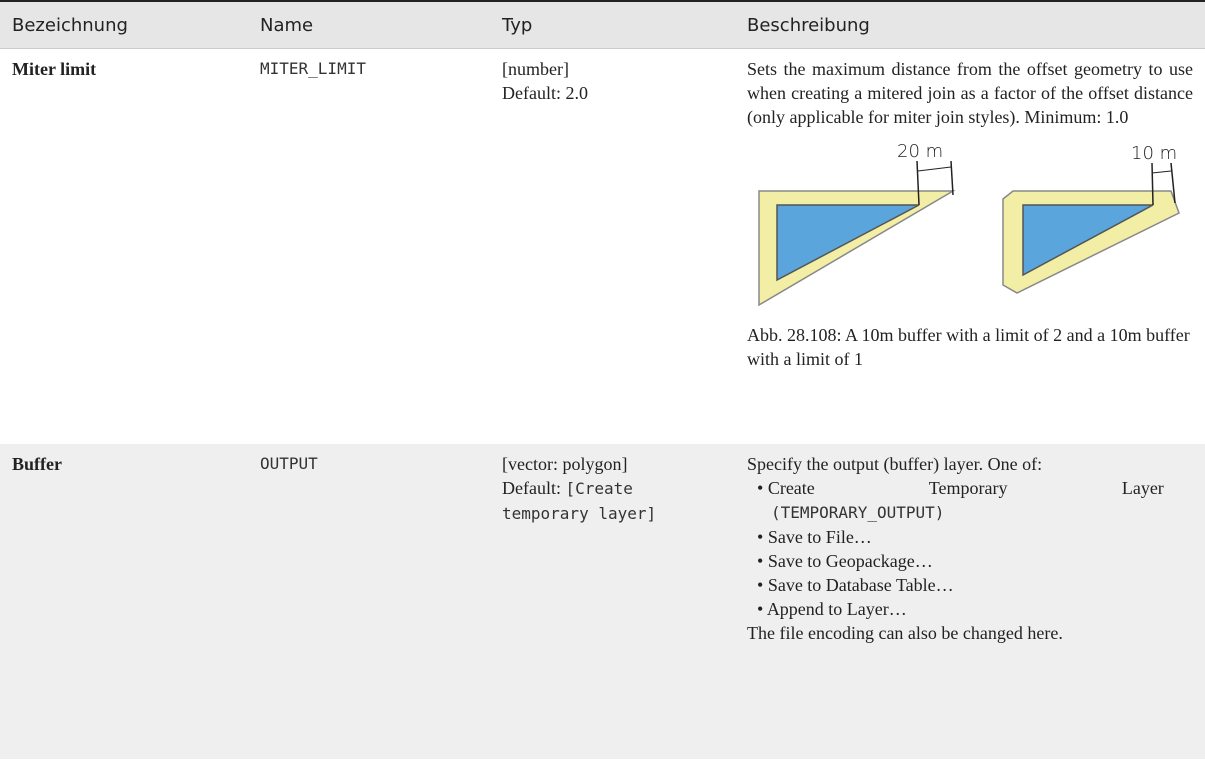  I want to click on name-cell: OUTPUT, so click(369, 601).